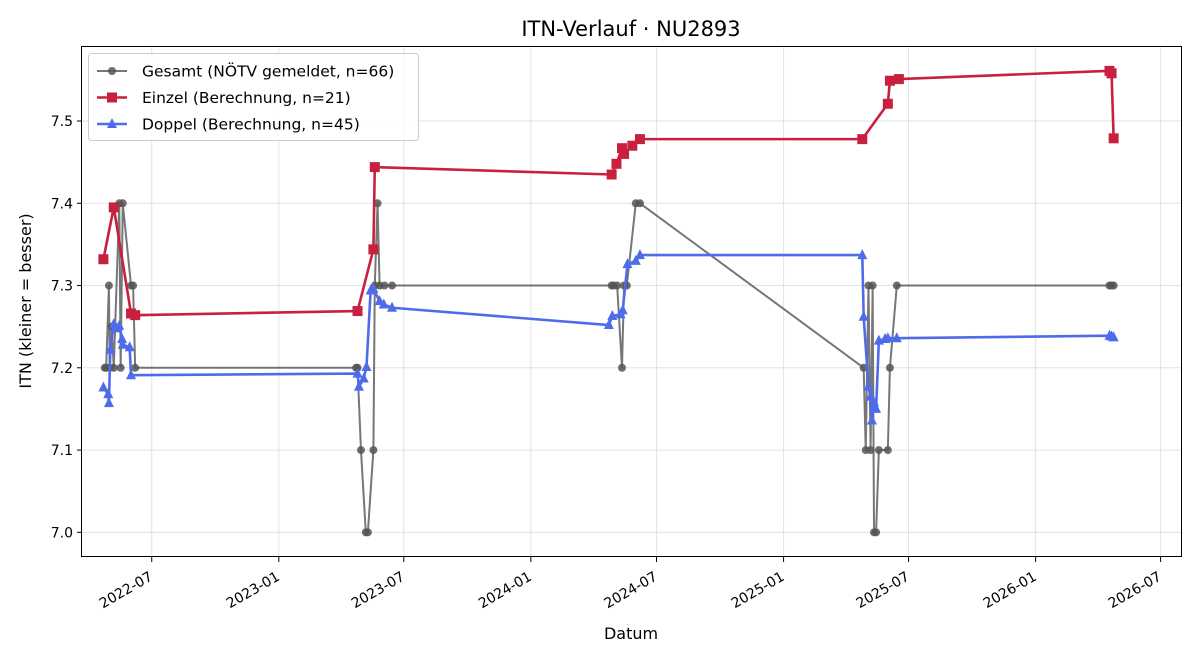 The height and width of the screenshot is (660, 1200). Describe the element at coordinates (251, 125) in the screenshot. I see `legend-label: Doppel (Berechnung, n=45)` at that location.